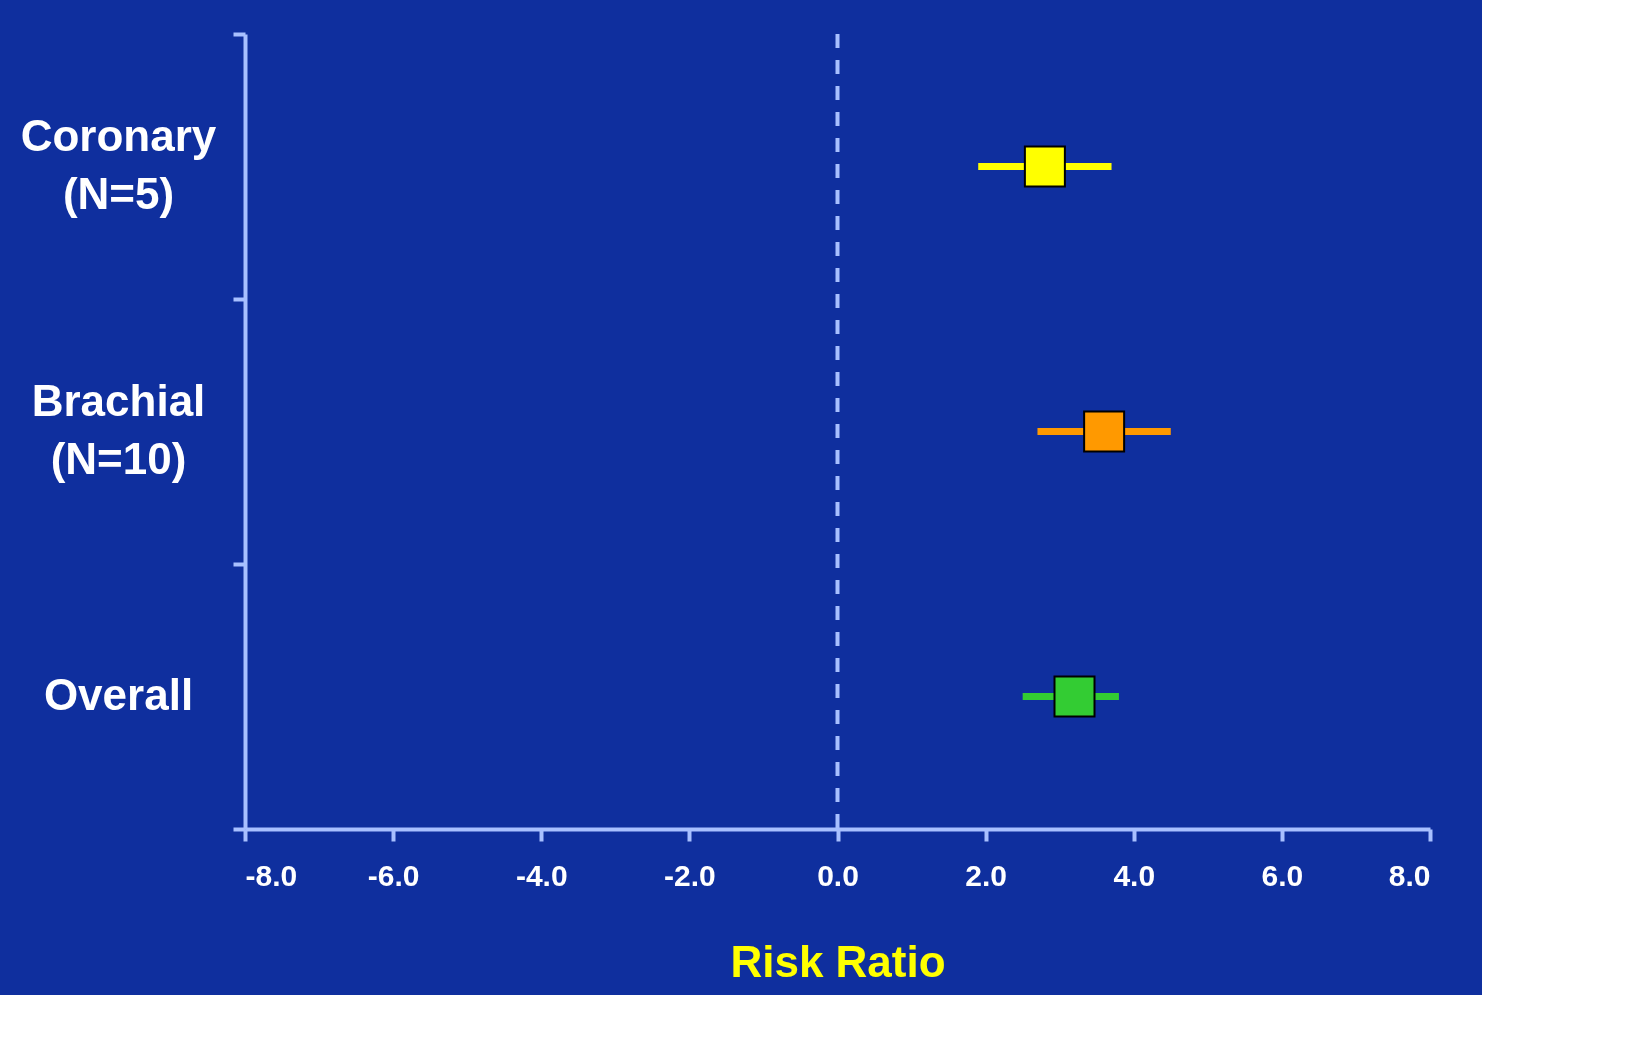 The width and height of the screenshot is (1633, 1044). I want to click on y-tick-label: Coronary (N=5), so click(118, 164).